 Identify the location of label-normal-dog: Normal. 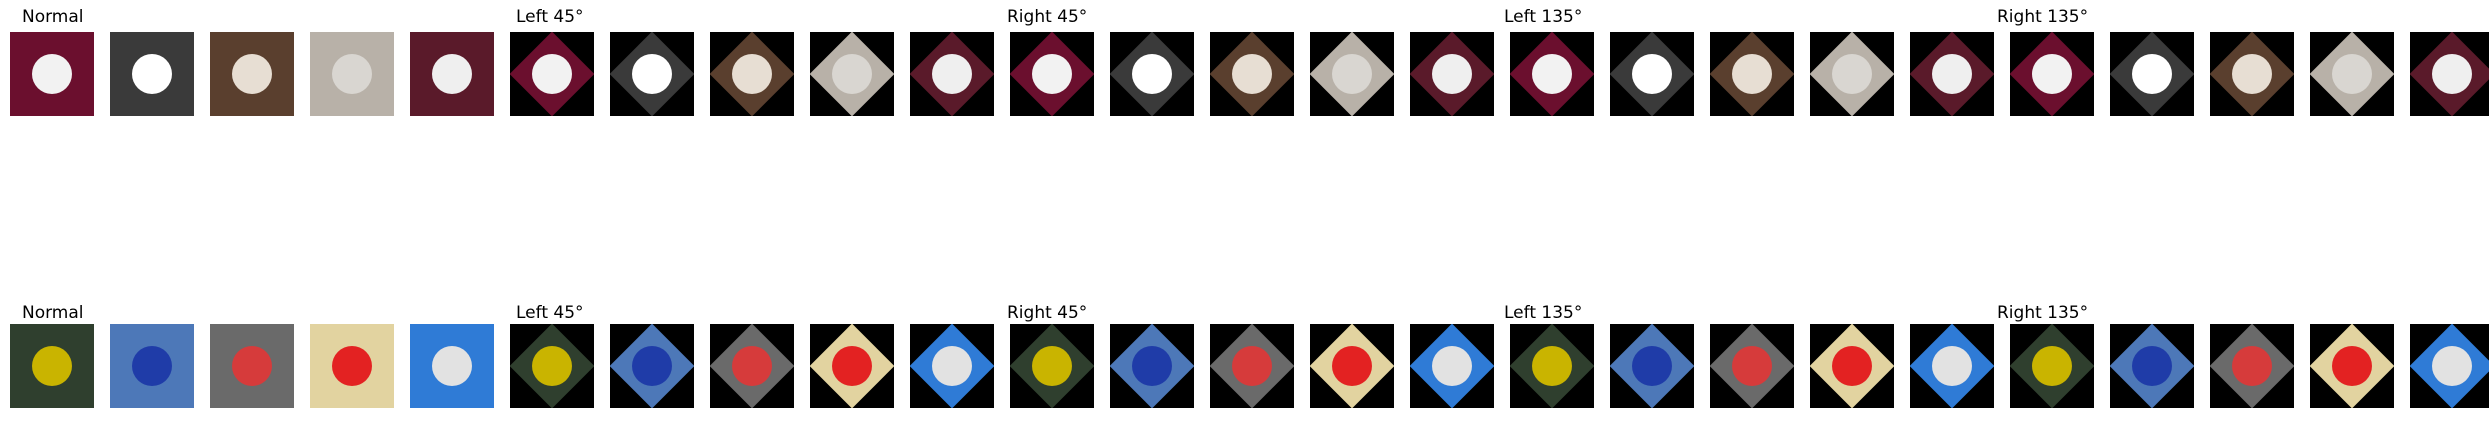
(53, 17).